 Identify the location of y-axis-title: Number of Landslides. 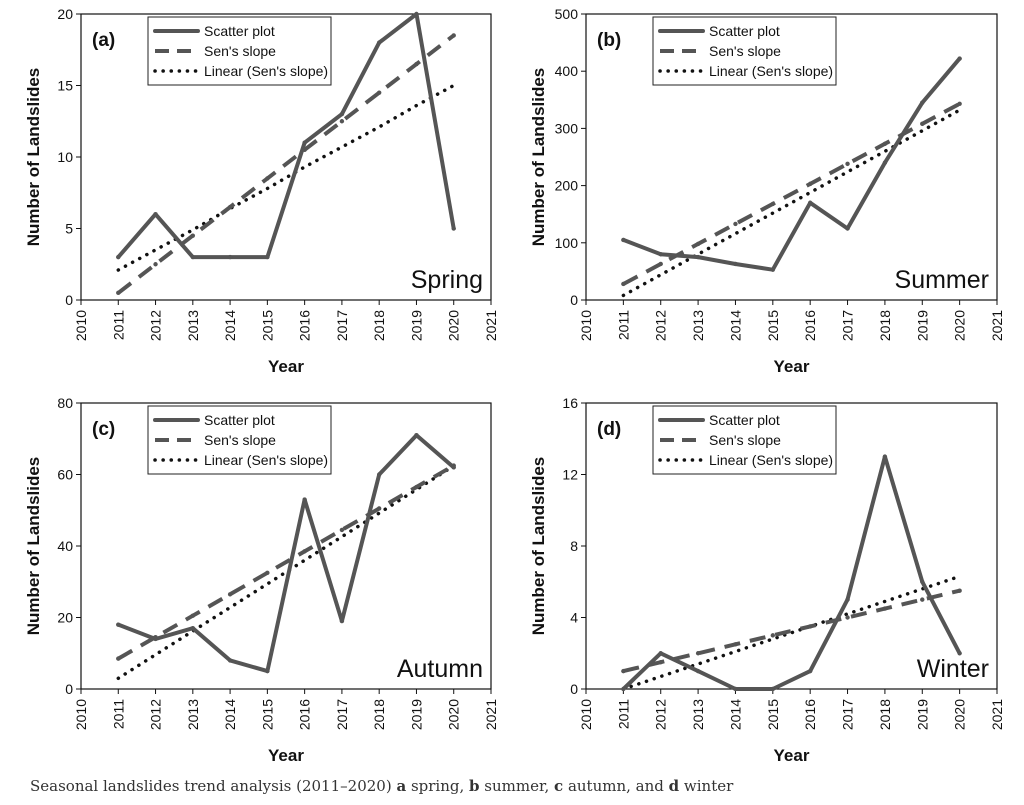
(33, 546).